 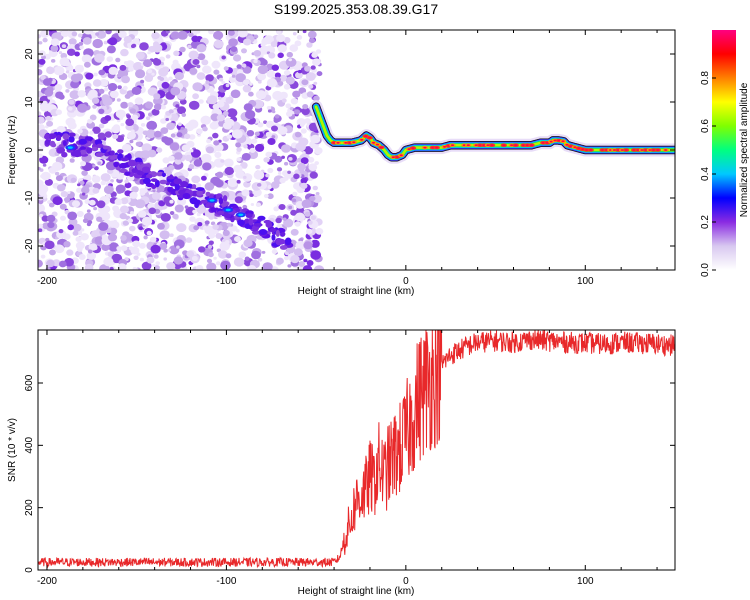 What do you see at coordinates (705, 78) in the screenshot?
I see `colorbar-tick-label: 0.8` at bounding box center [705, 78].